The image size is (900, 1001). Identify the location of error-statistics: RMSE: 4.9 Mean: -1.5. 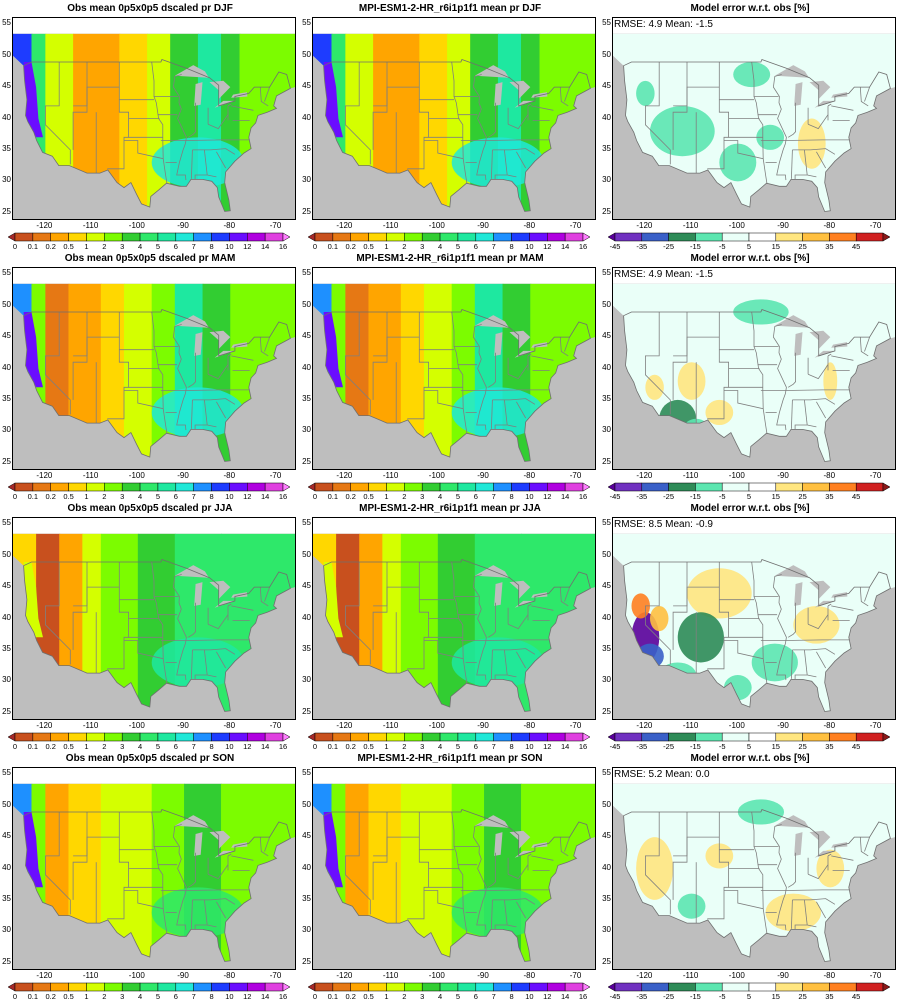
(663, 274).